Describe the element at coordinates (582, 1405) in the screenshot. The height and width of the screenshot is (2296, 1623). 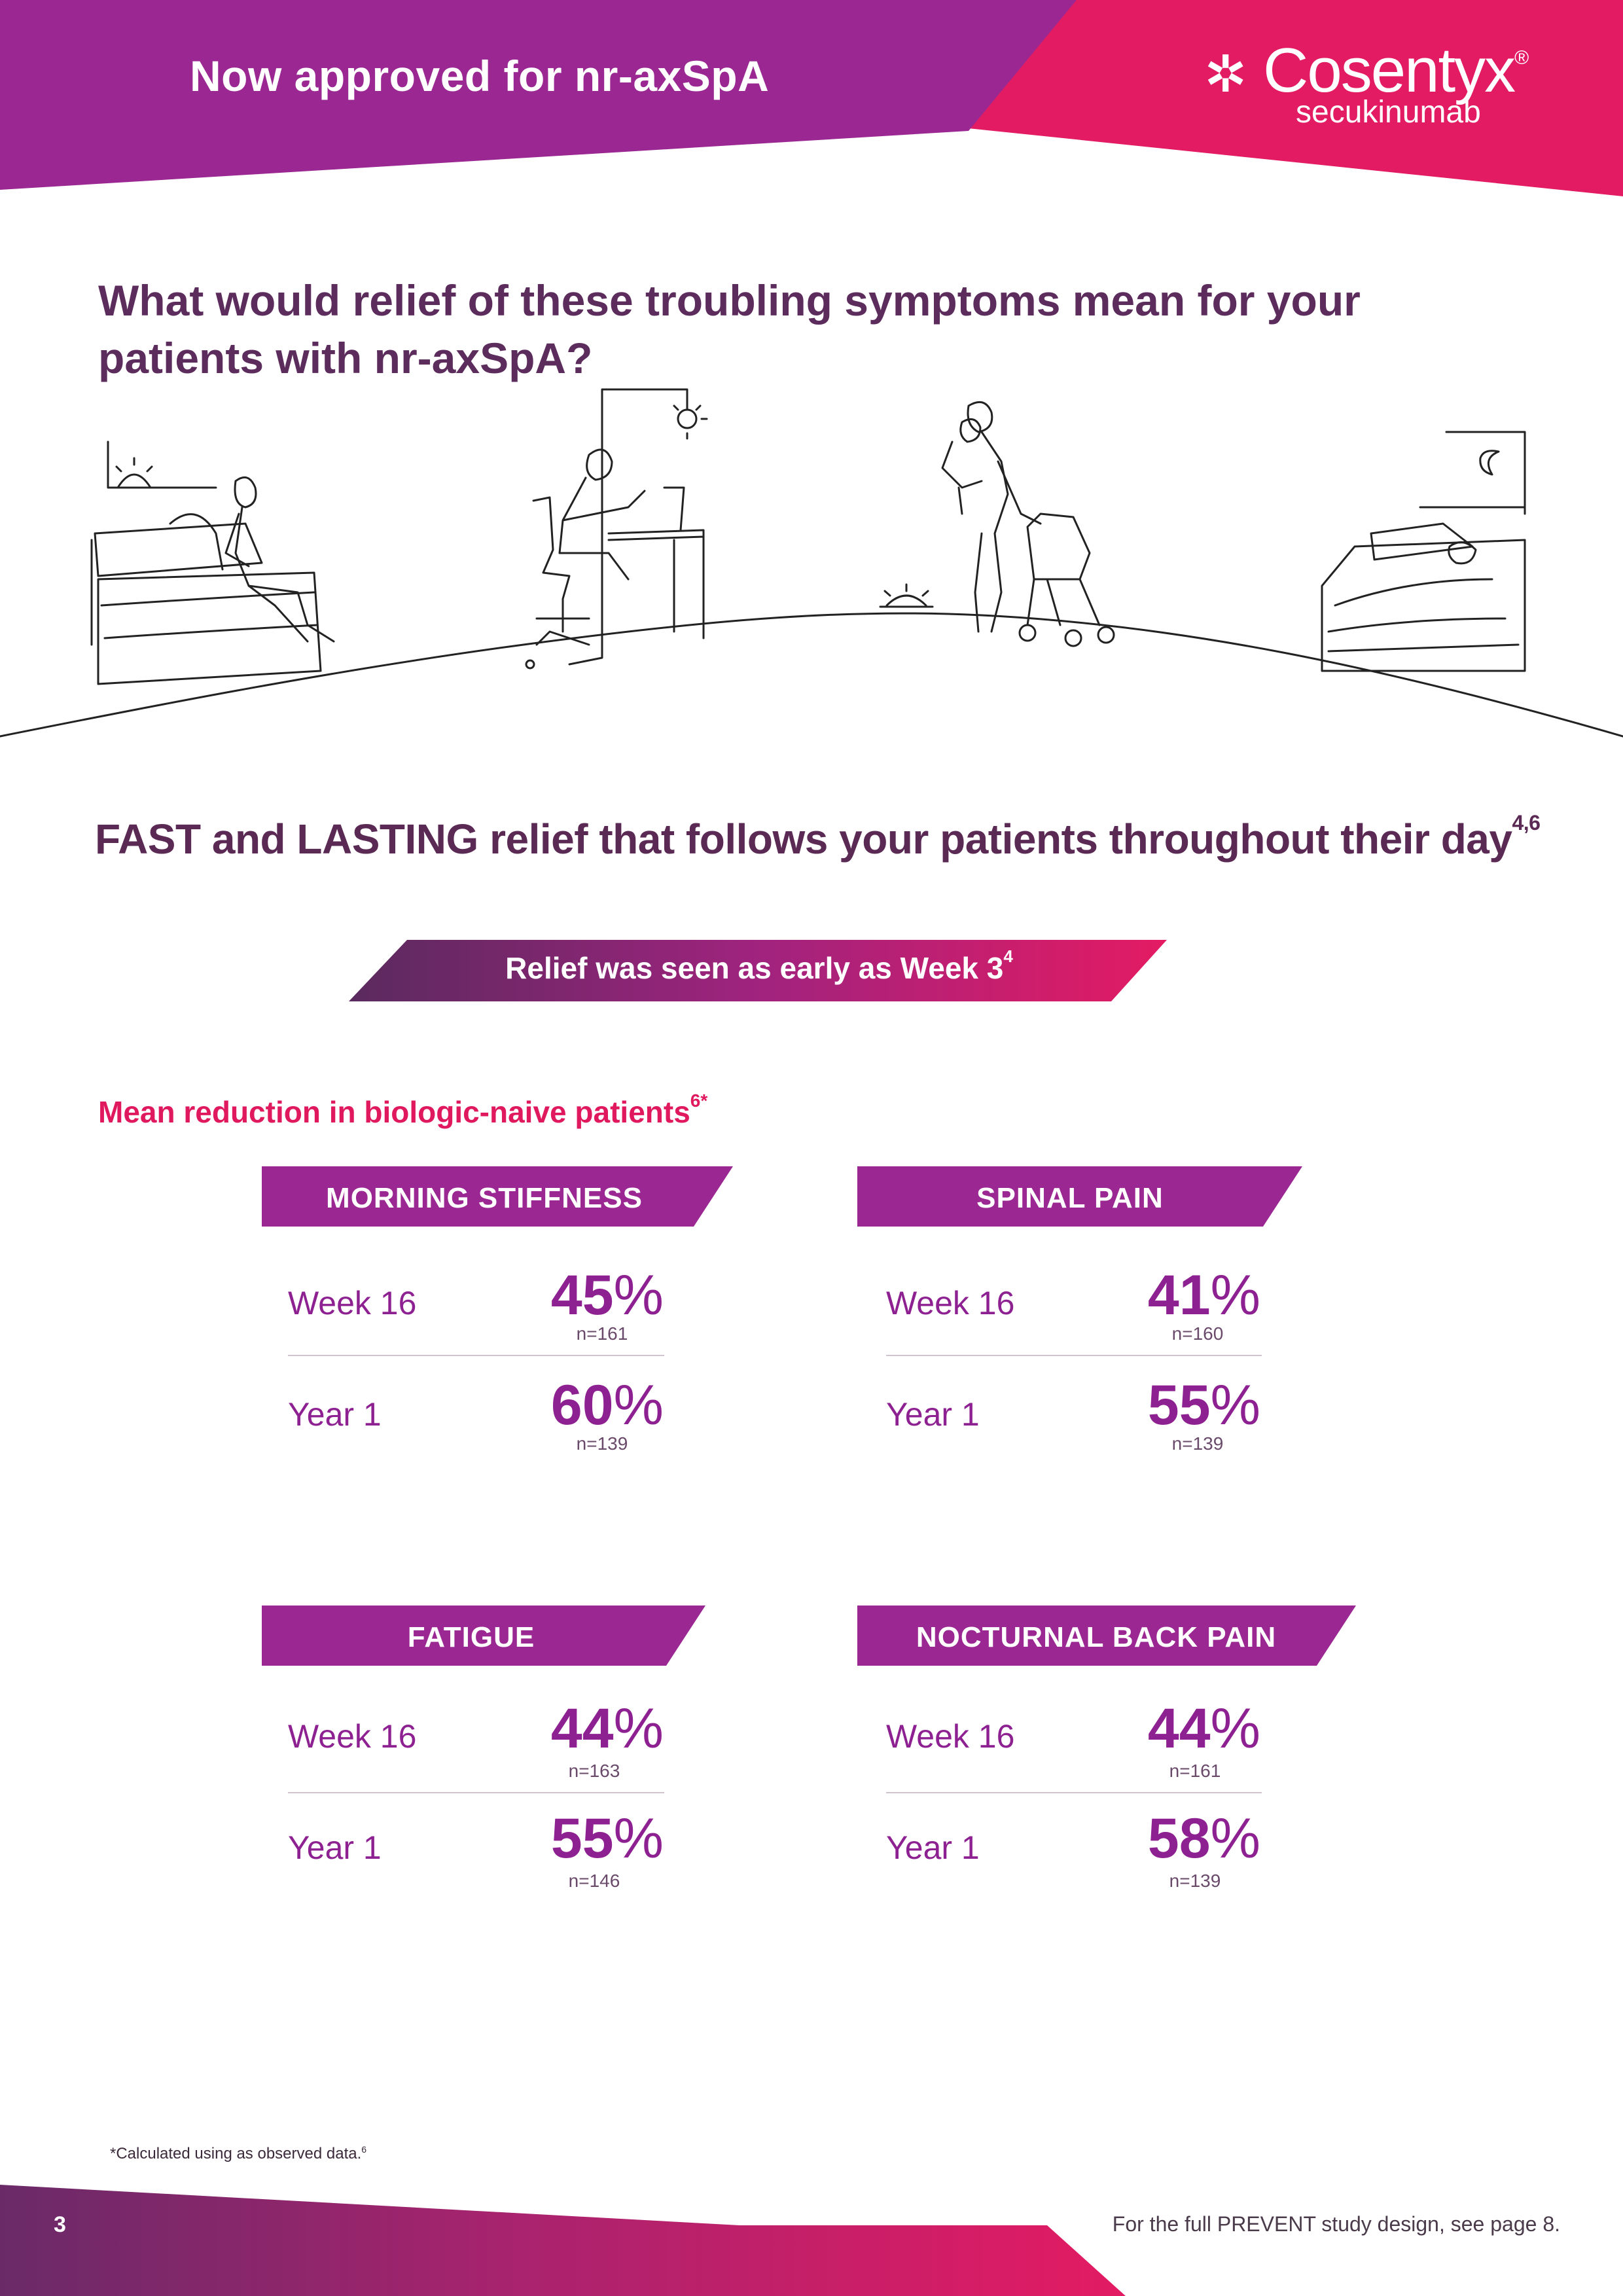
I see `percent-number: 60` at that location.